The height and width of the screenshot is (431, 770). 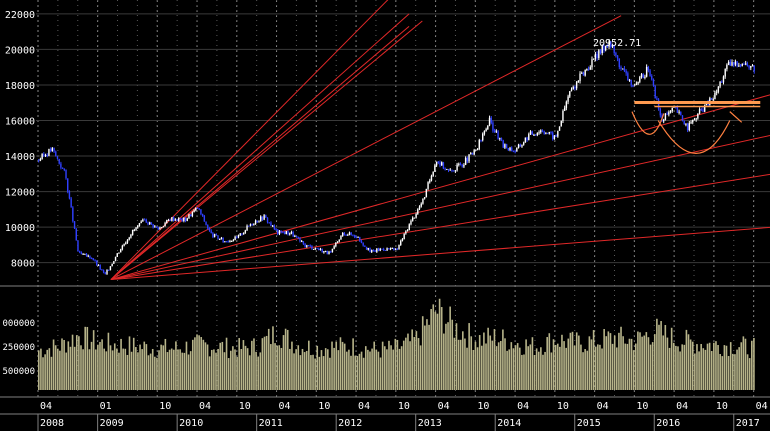 I want to click on x-year-label: 2012, so click(x=350, y=423).